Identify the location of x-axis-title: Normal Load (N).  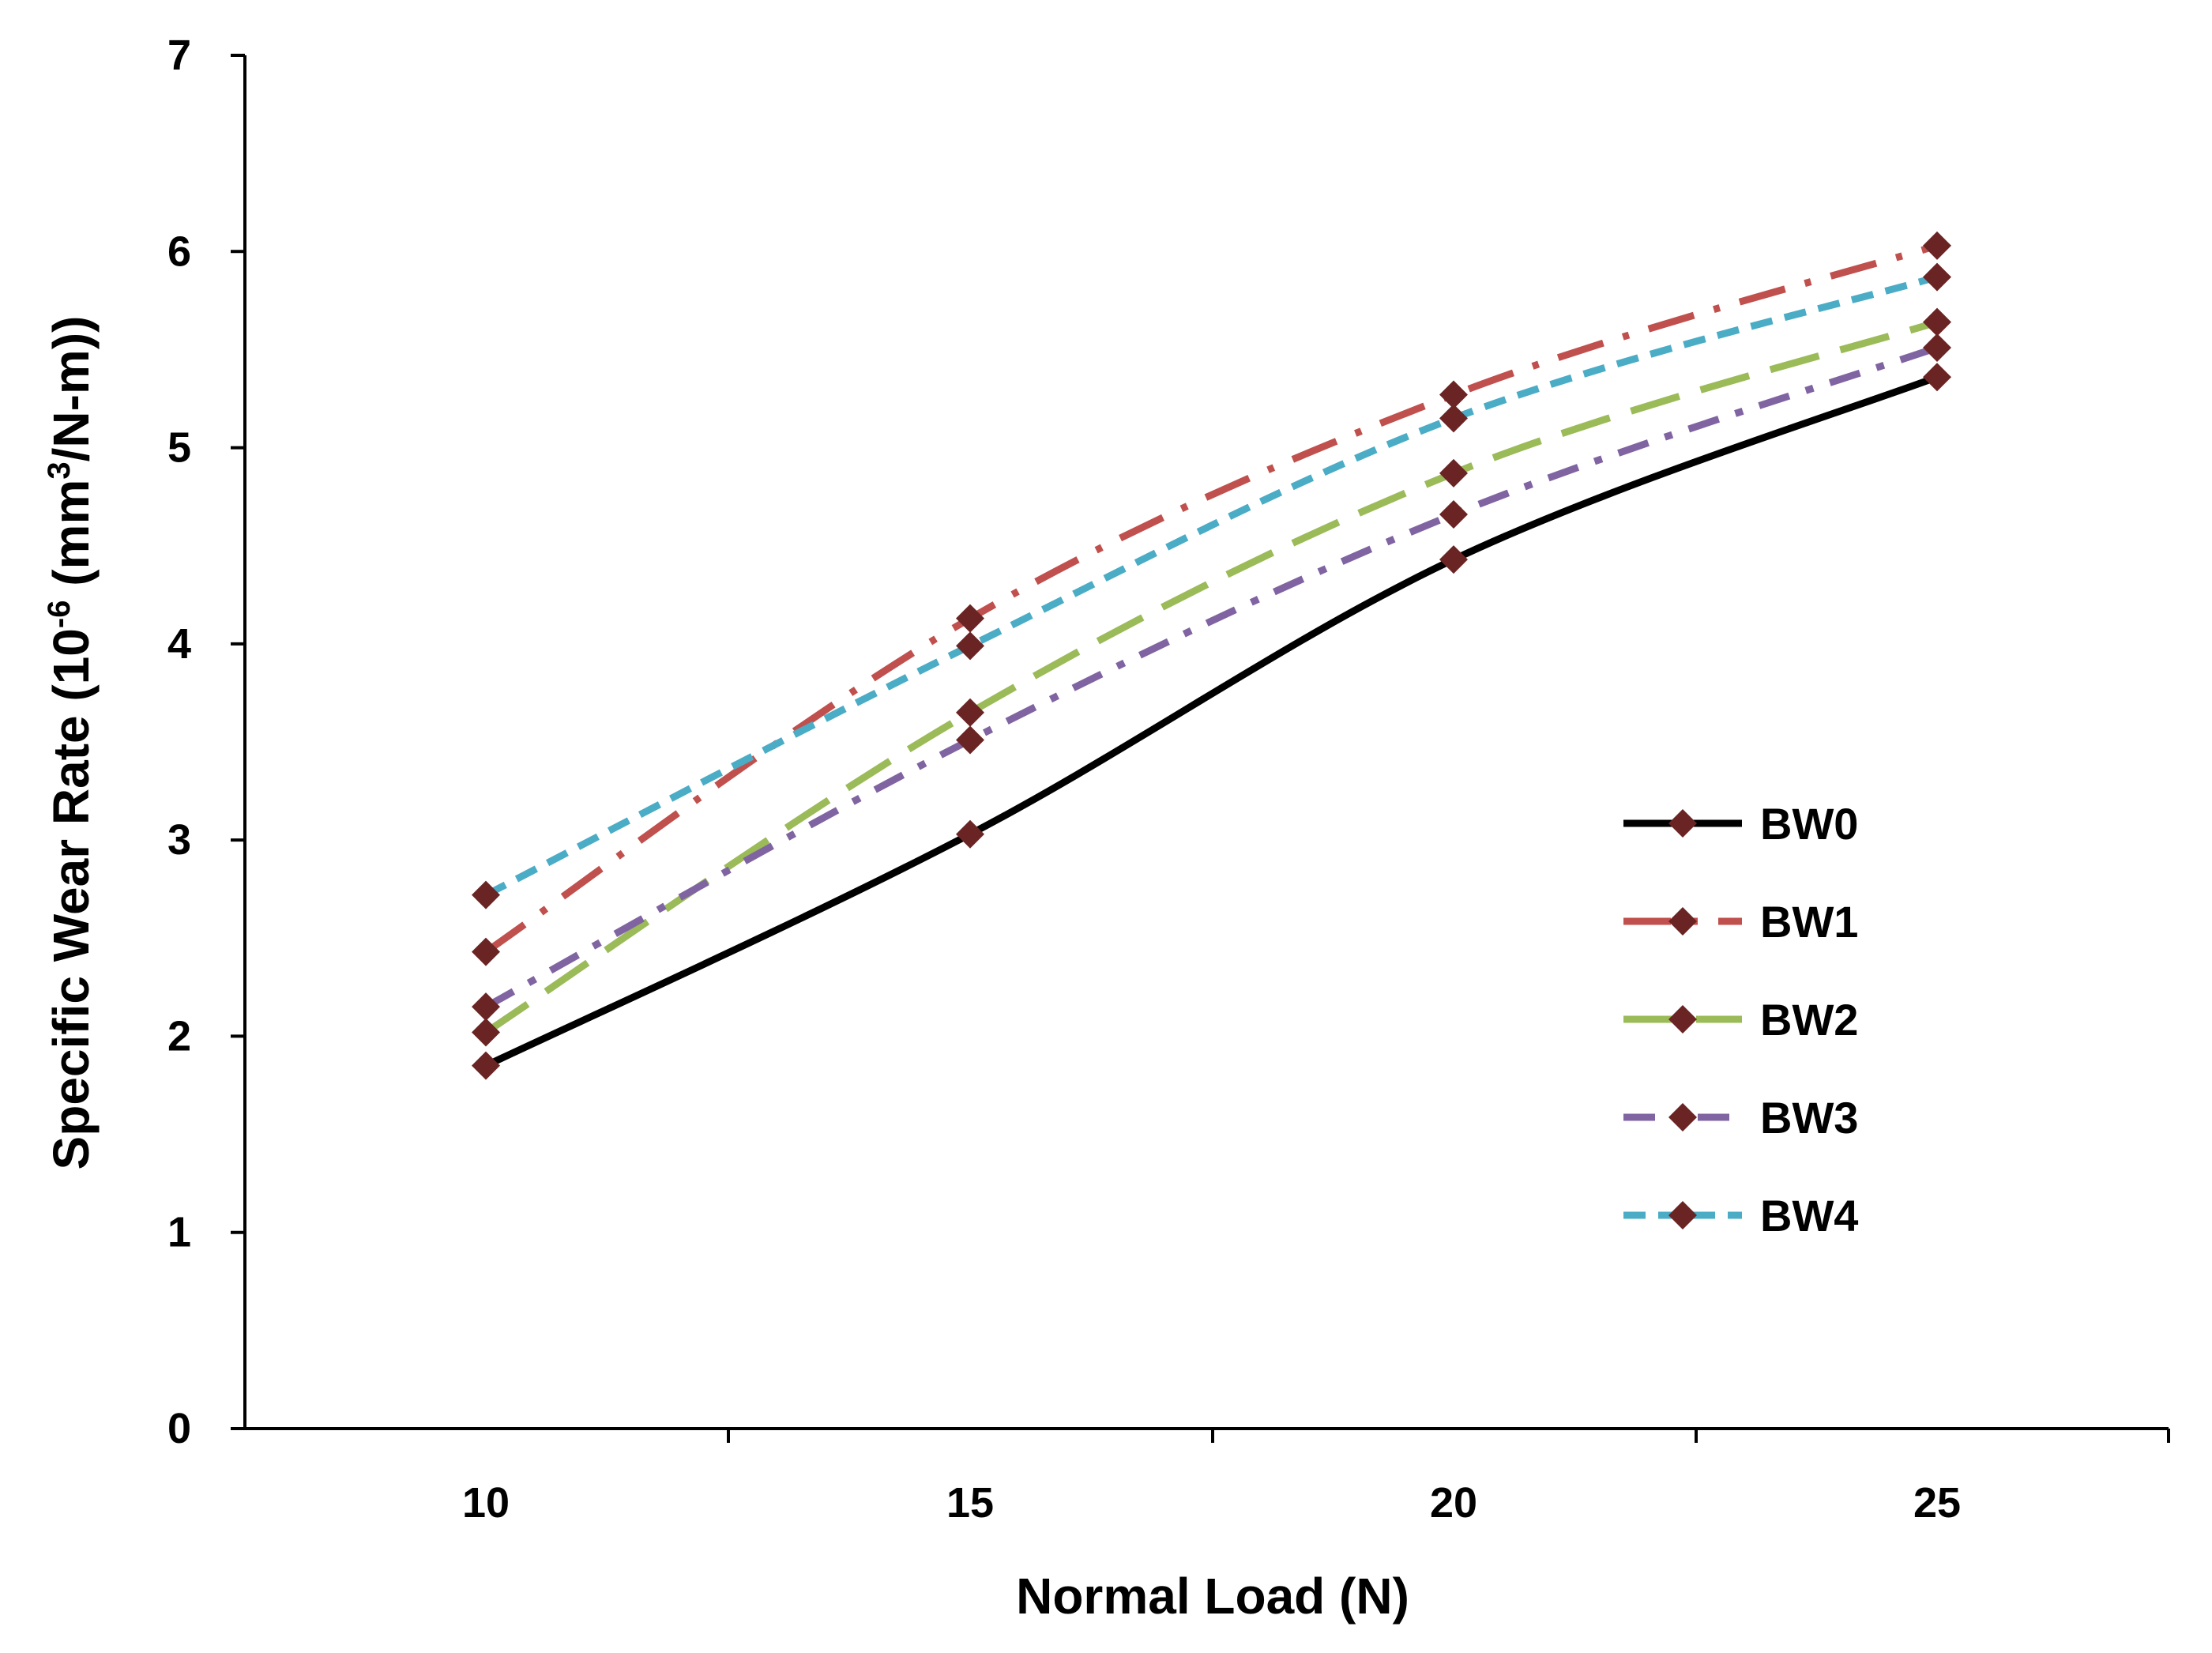
(1213, 1596).